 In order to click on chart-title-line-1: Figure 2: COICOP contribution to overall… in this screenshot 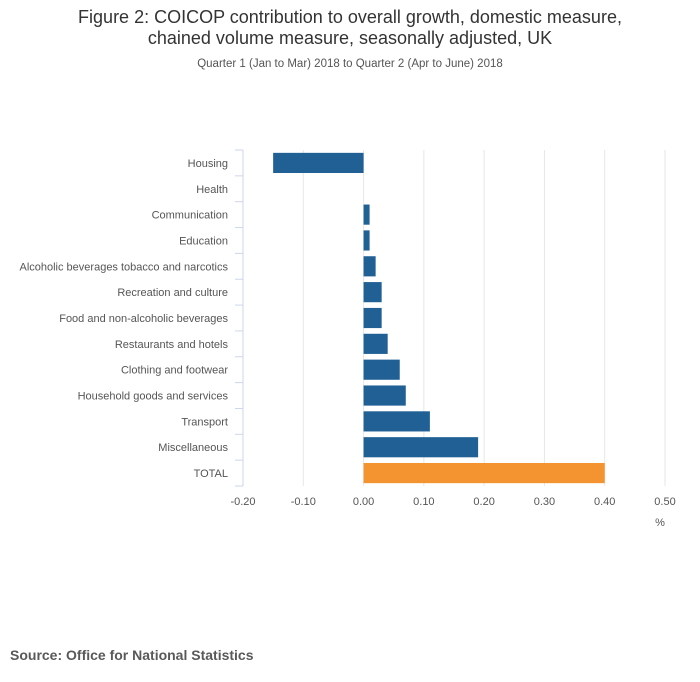, I will do `click(350, 17)`.